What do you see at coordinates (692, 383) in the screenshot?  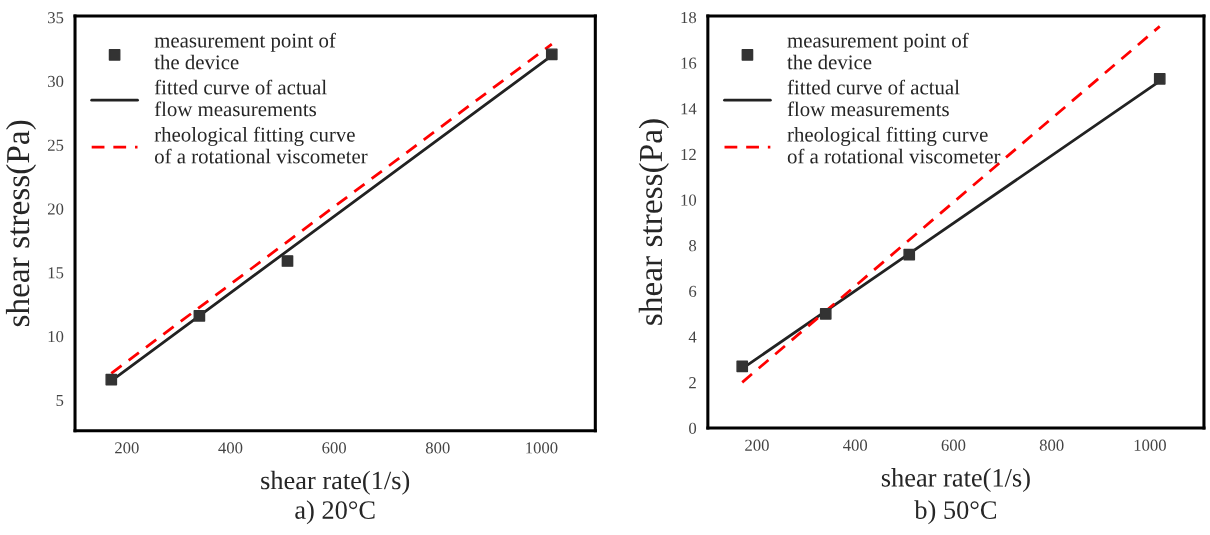 I see `y-tick-label: 2` at bounding box center [692, 383].